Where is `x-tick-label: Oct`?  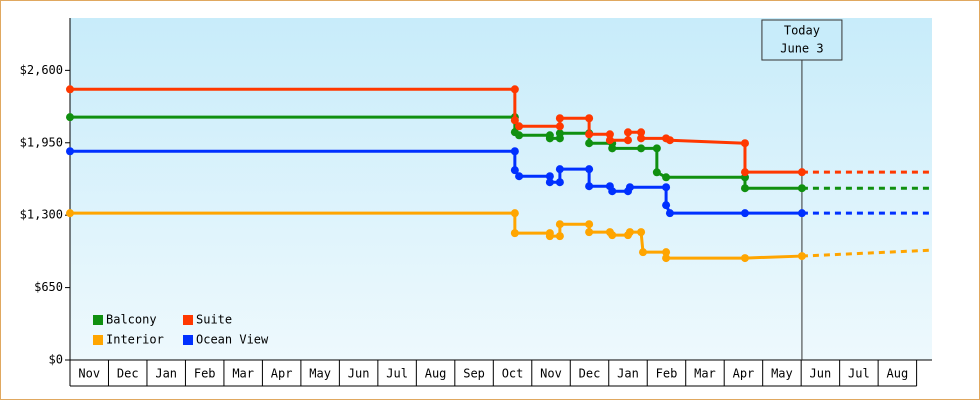
x-tick-label: Oct is located at coordinates (513, 374).